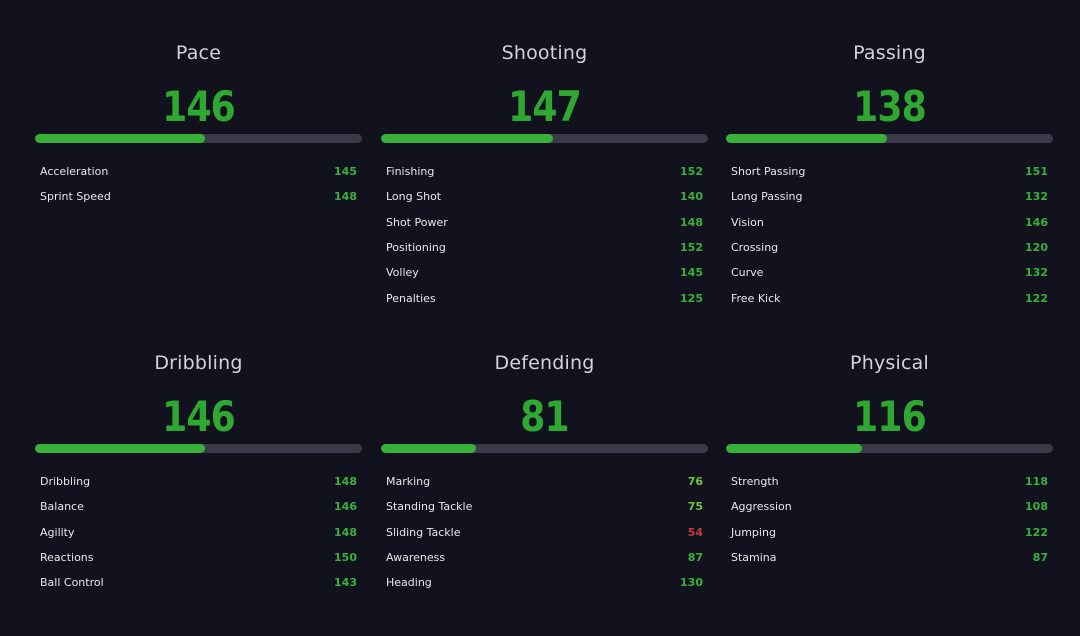  Describe the element at coordinates (695, 532) in the screenshot. I see `stat-value: 54` at that location.